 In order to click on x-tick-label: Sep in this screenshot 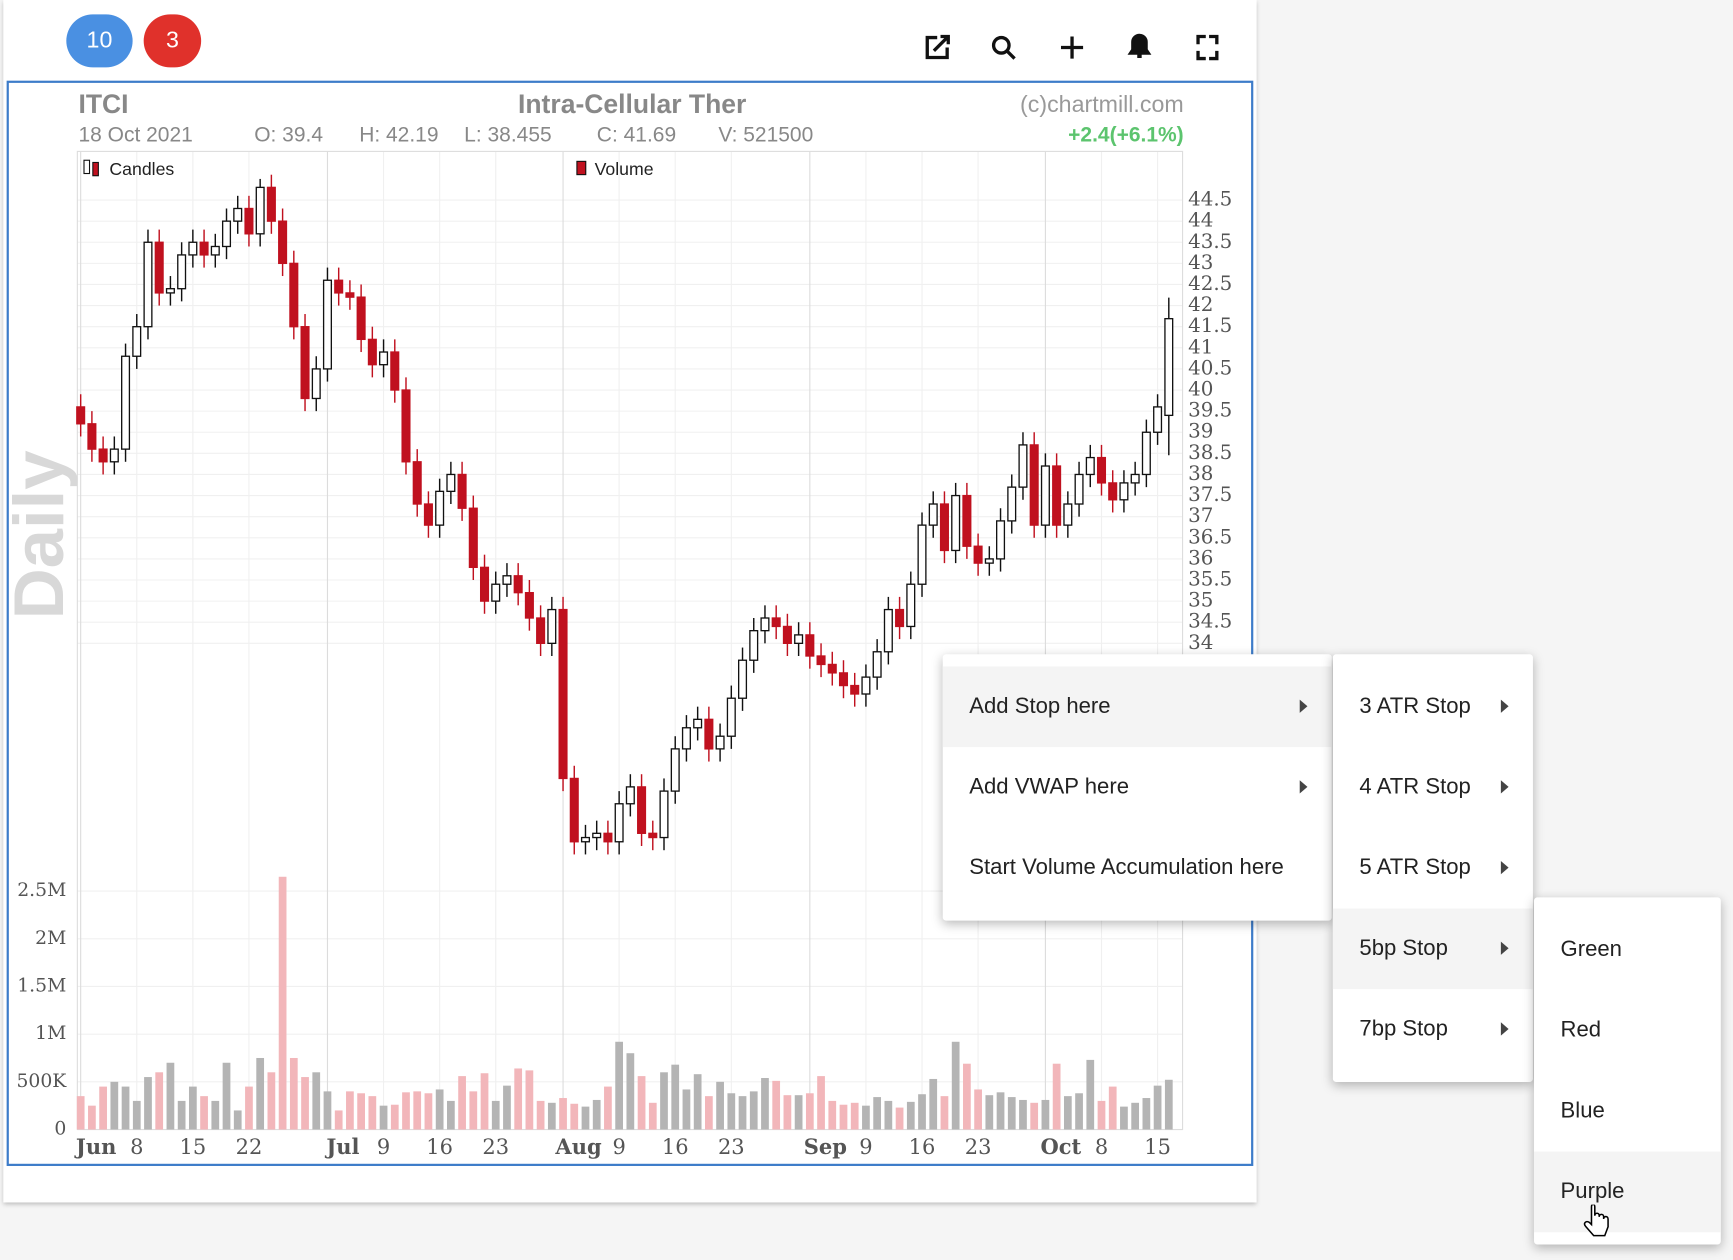, I will do `click(825, 1146)`.